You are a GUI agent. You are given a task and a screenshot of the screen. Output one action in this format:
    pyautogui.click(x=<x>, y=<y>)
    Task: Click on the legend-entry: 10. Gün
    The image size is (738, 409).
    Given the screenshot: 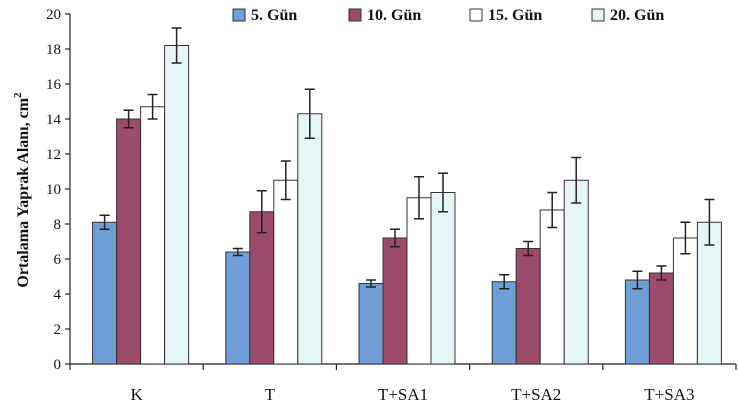 What is the action you would take?
    pyautogui.click(x=394, y=15)
    